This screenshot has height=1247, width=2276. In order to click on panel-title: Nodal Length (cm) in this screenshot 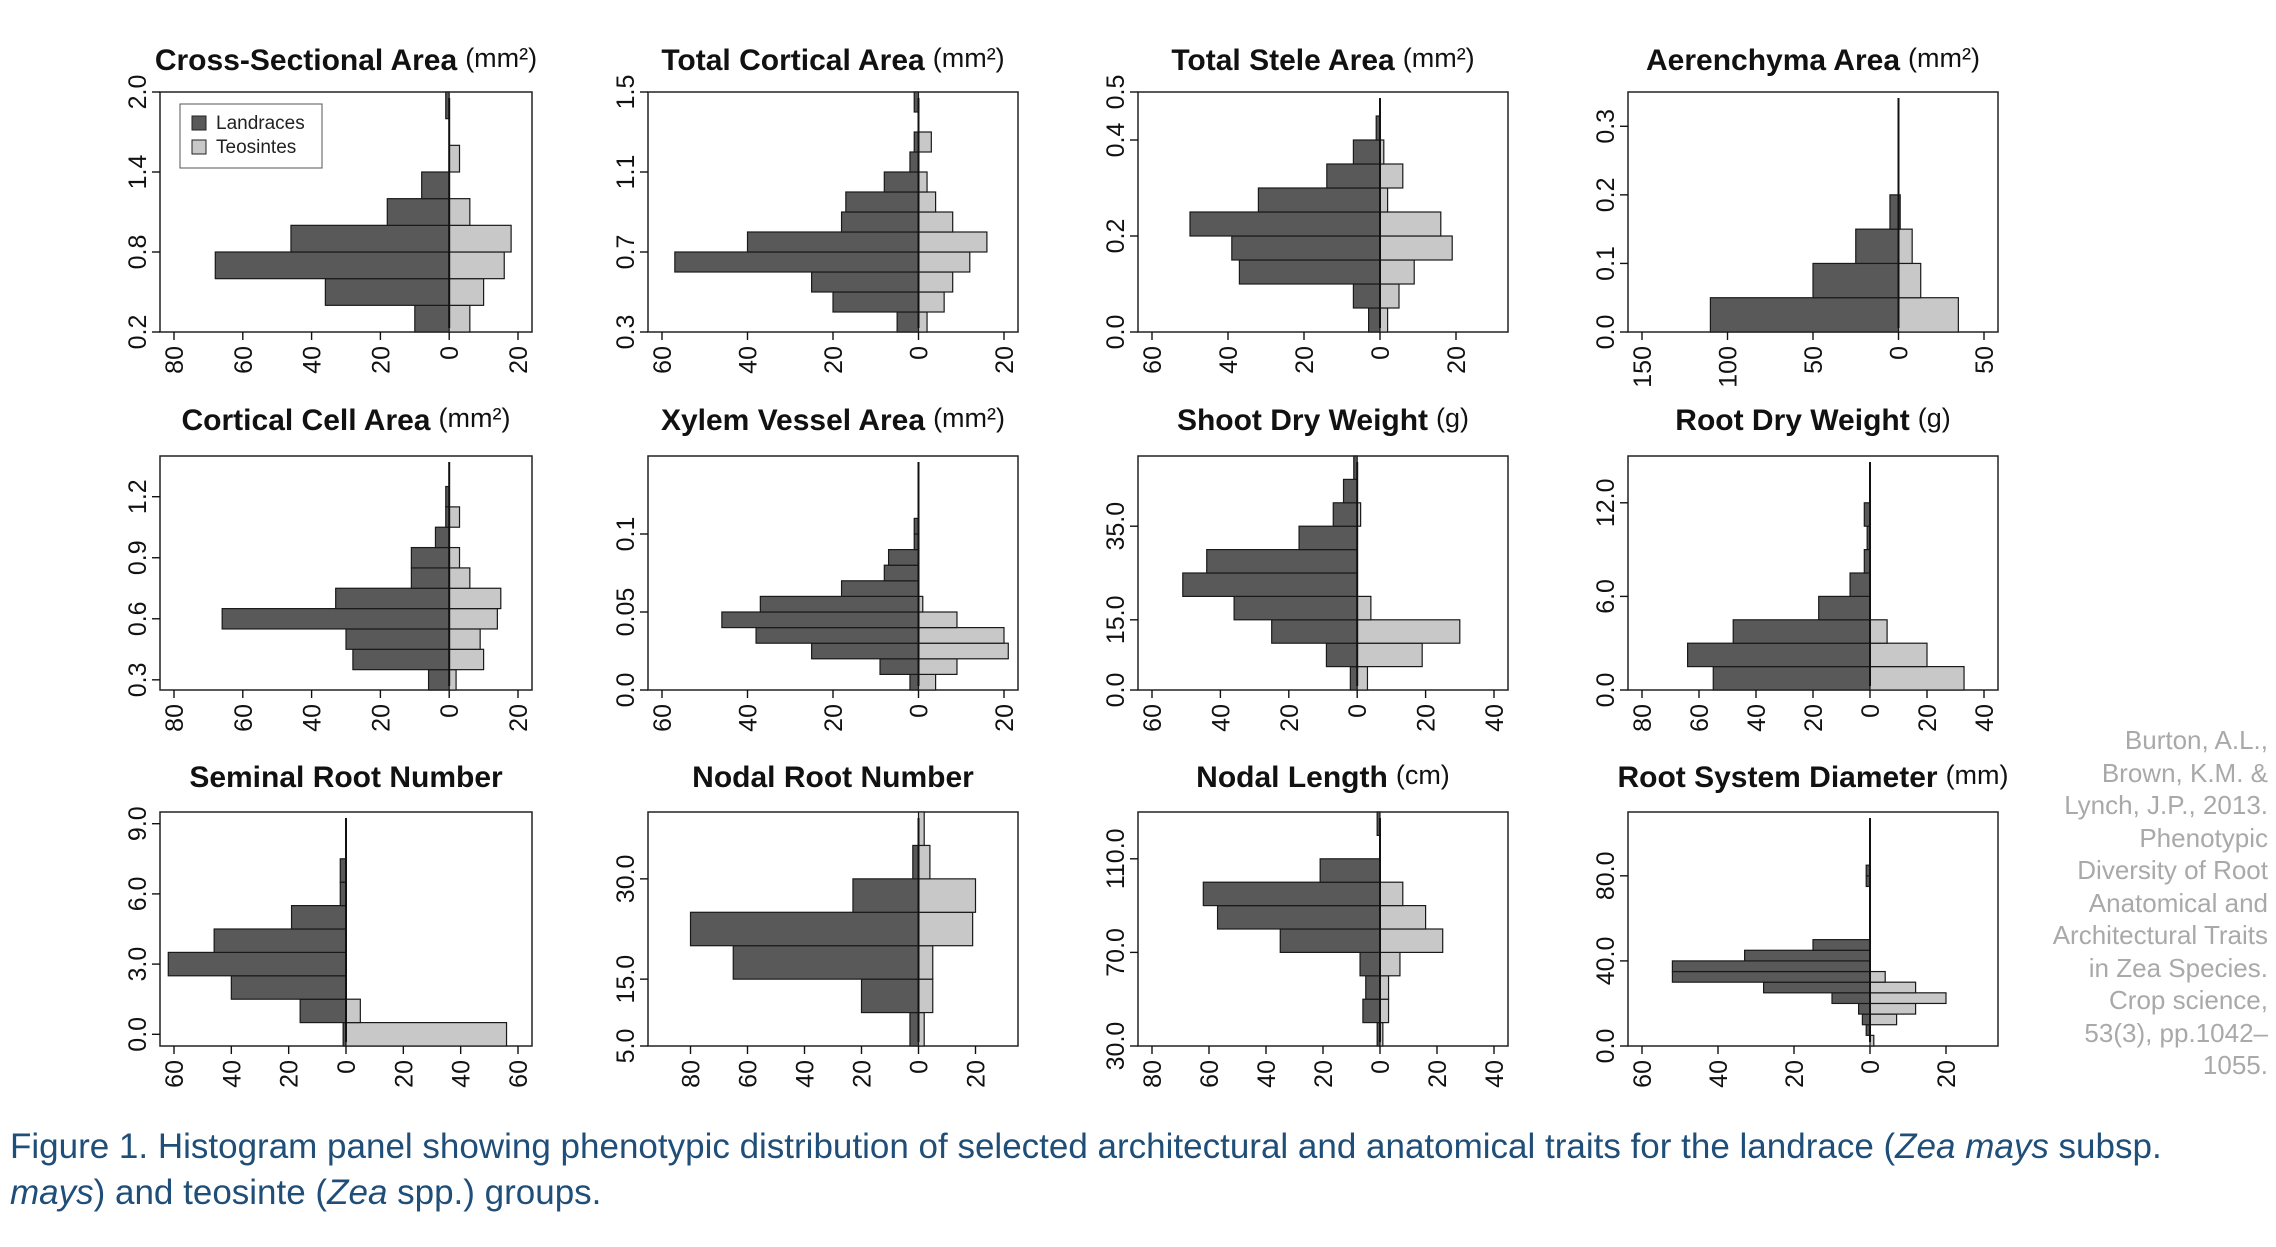, I will do `click(1323, 777)`.